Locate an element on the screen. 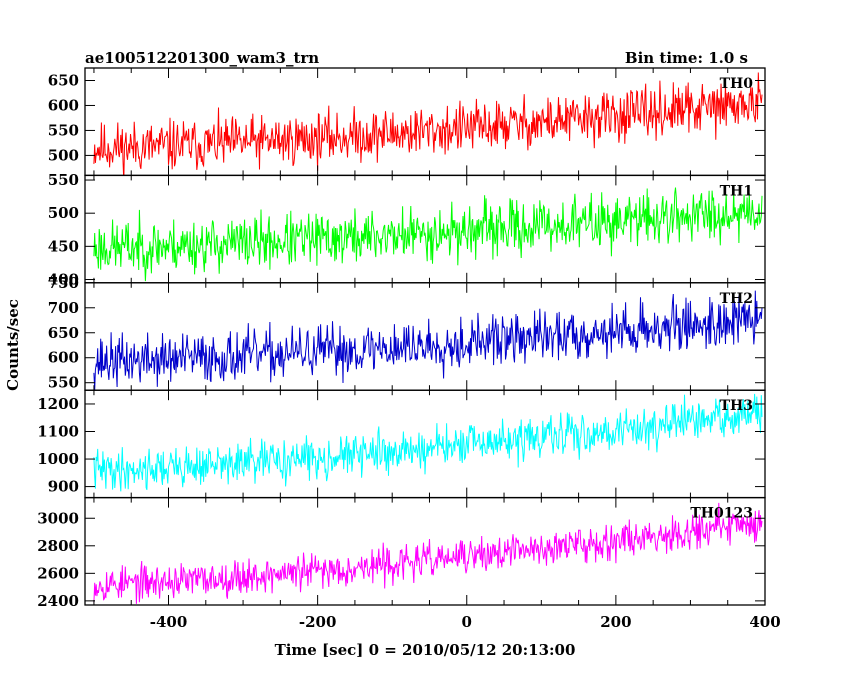  y-tick-label: 700 is located at coordinates (63, 308).